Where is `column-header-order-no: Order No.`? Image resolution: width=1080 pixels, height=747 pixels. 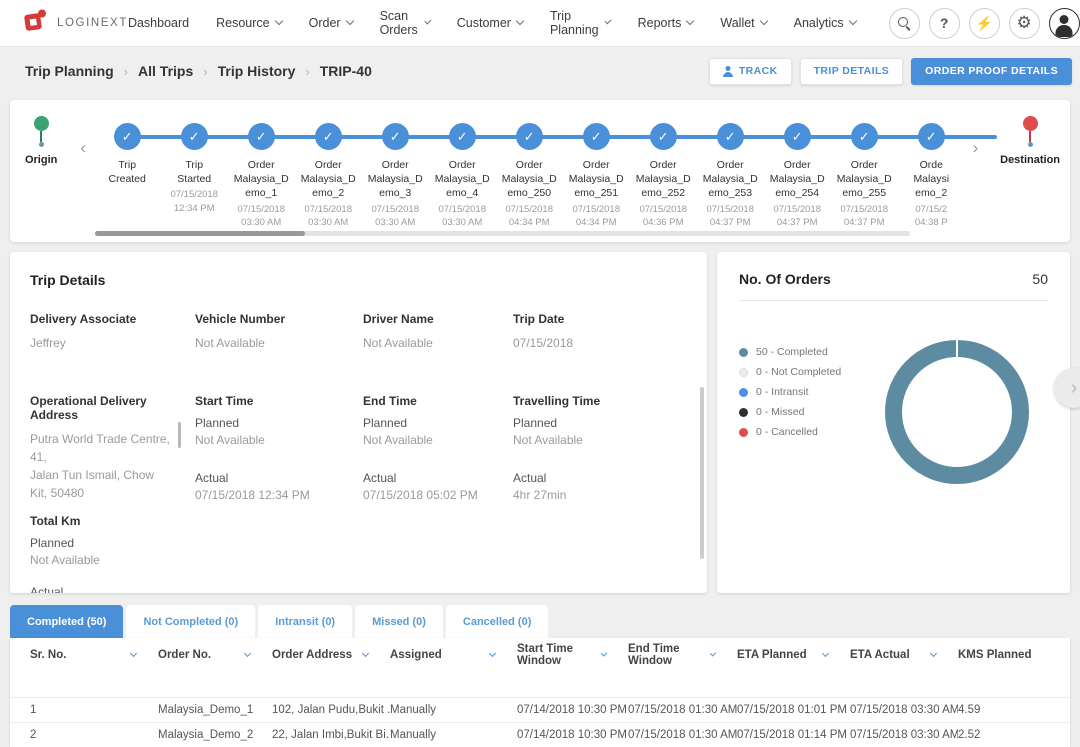 column-header-order-no: Order No. is located at coordinates (215, 655).